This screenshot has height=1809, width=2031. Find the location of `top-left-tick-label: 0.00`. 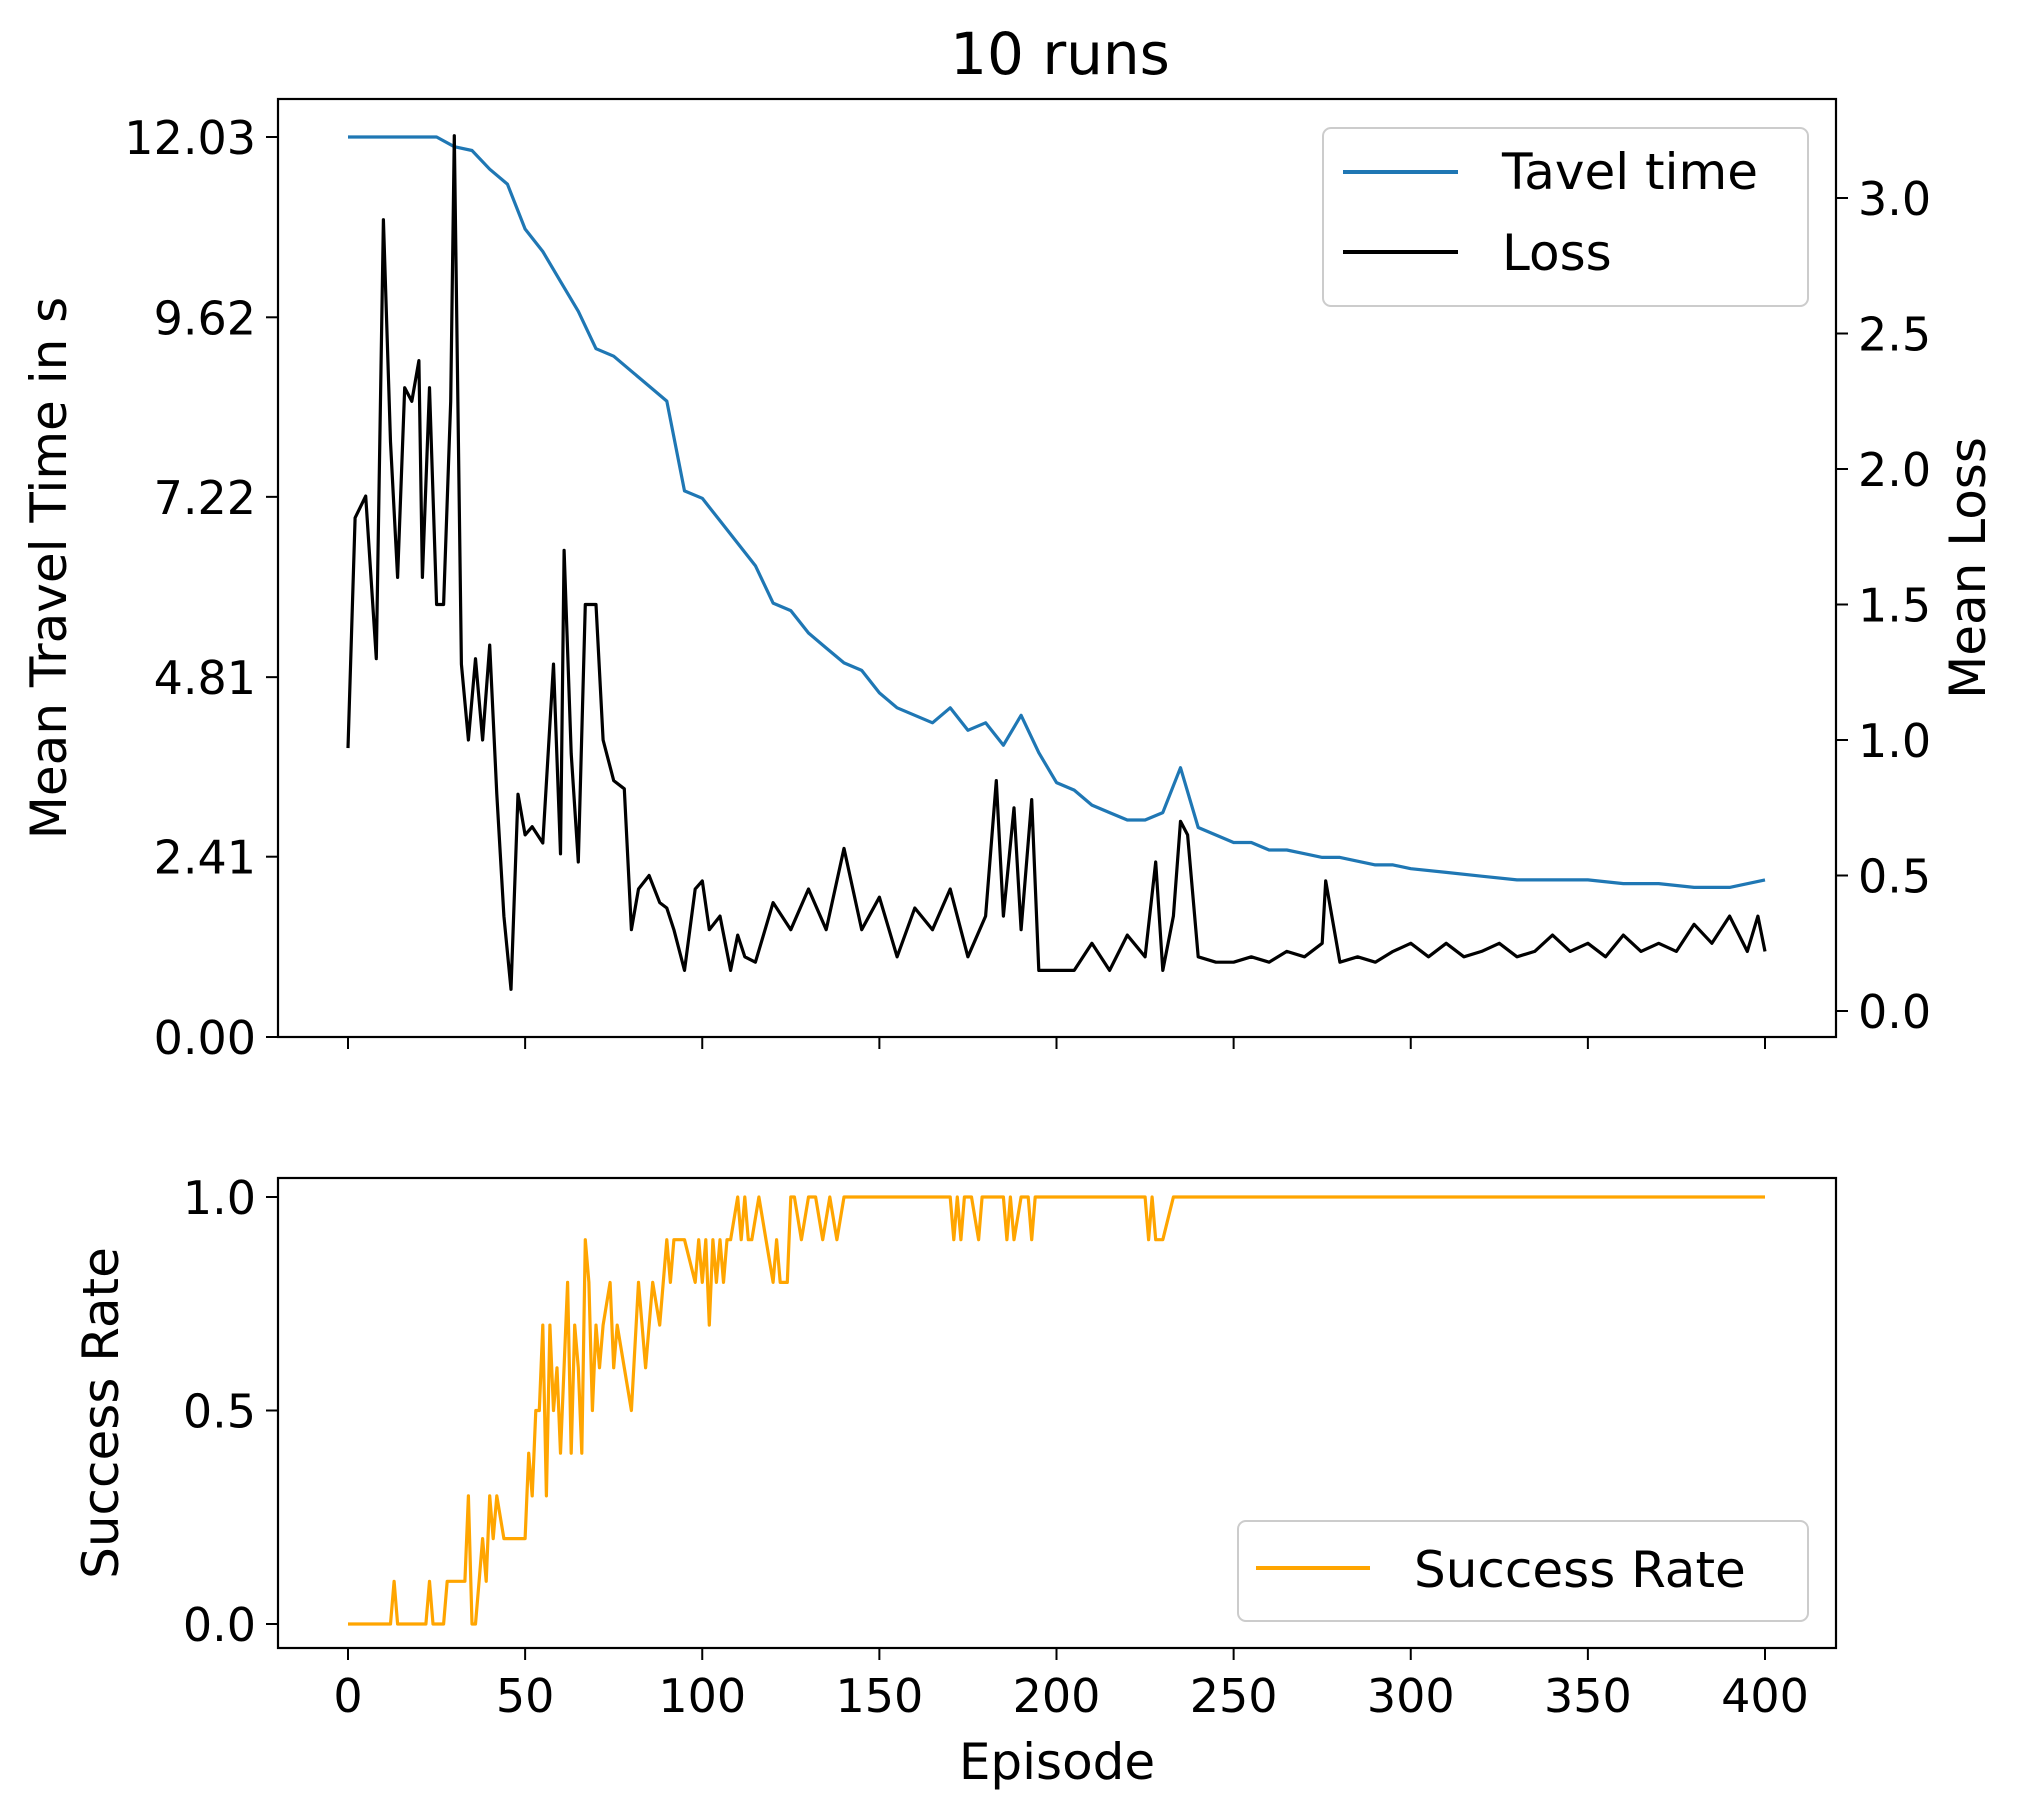

top-left-tick-label: 0.00 is located at coordinates (205, 1038).